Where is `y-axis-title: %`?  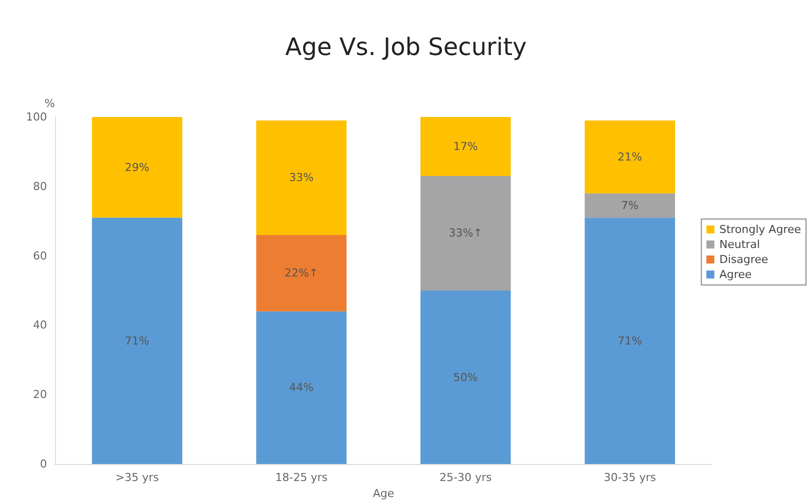
y-axis-title: % is located at coordinates (49, 103).